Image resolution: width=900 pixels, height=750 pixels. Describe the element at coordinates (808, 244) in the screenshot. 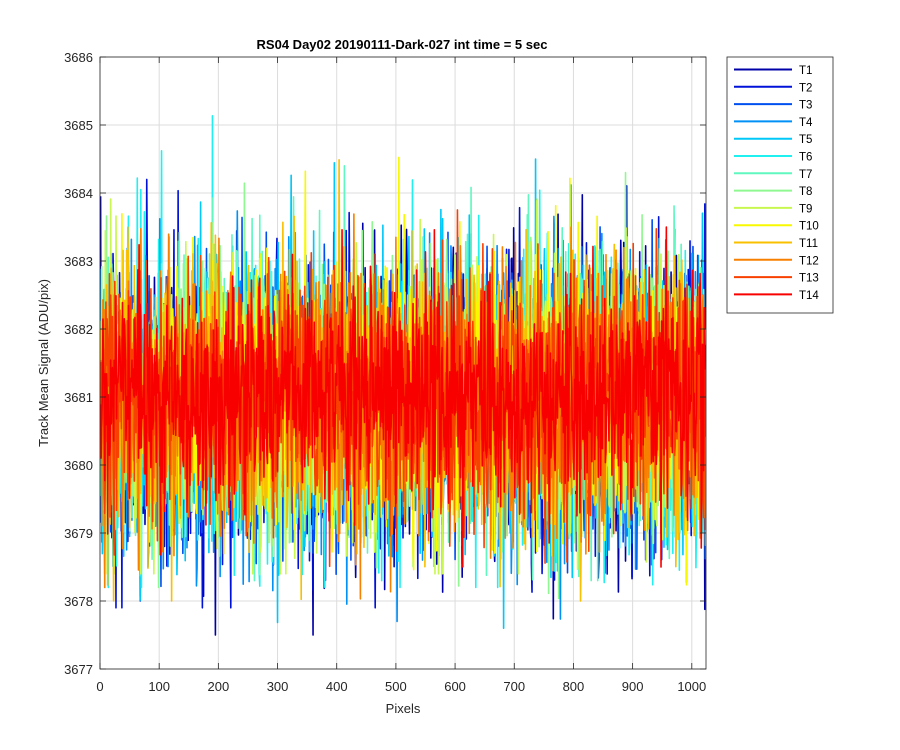

I see `legend-label-t11: T11` at that location.